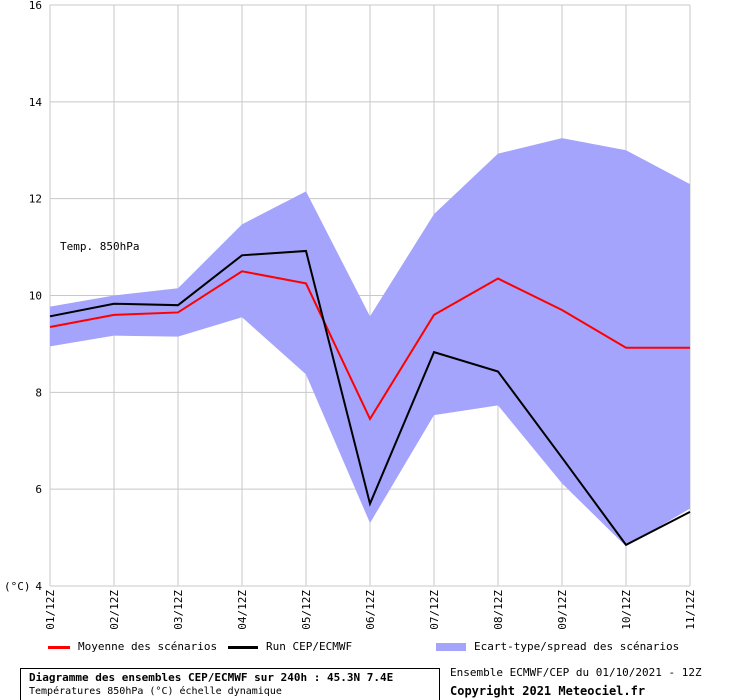 The height and width of the screenshot is (700, 740). I want to click on y-tick-label: 10, so click(35, 296).